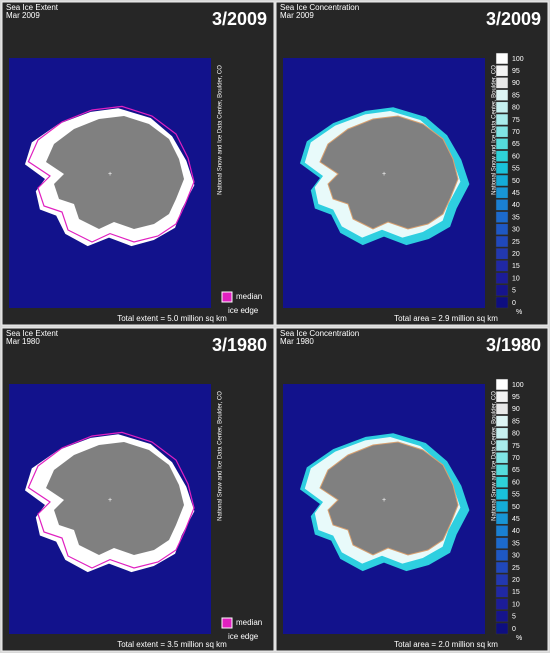  I want to click on scale-label: 50, so click(516, 181).